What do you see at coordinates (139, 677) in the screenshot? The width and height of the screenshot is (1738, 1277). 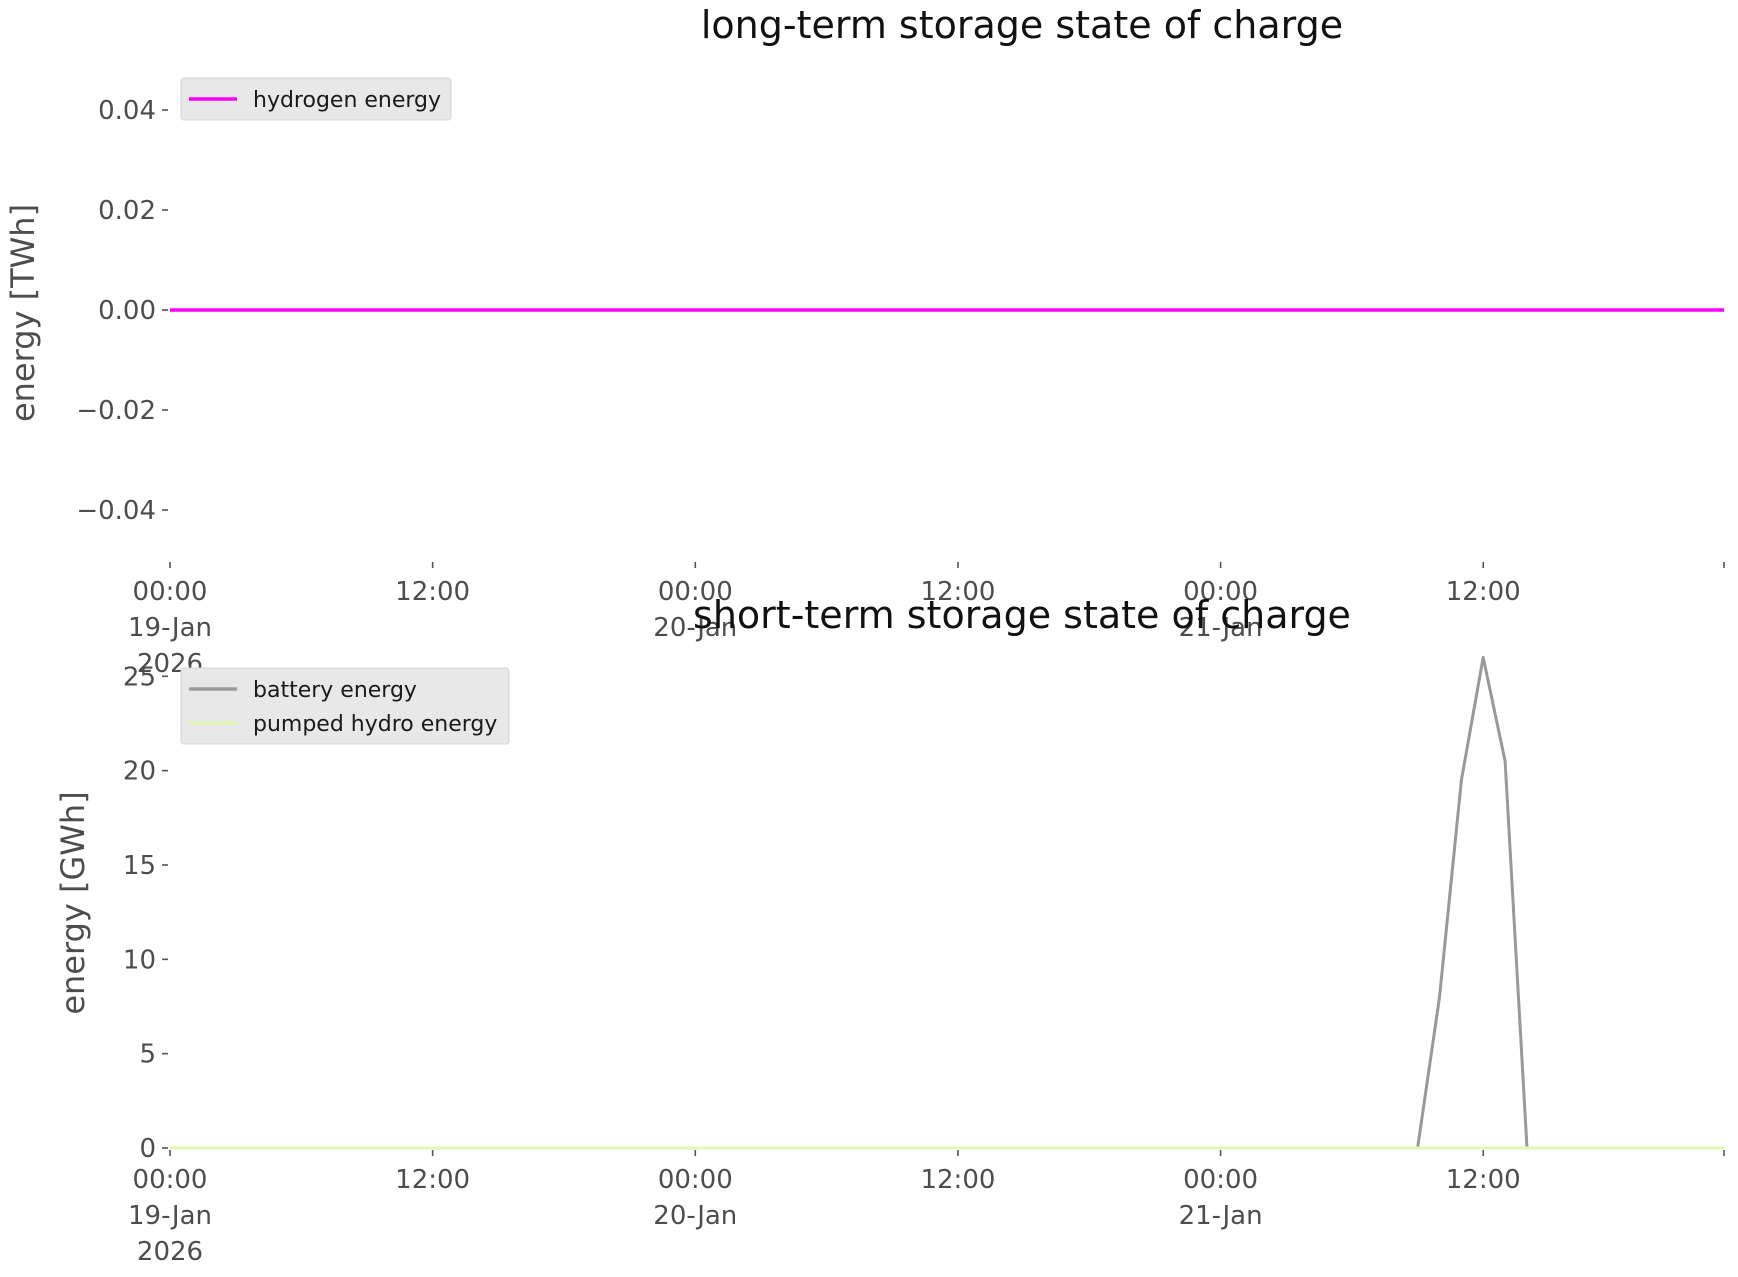 I see `y-tick-label: 25` at bounding box center [139, 677].